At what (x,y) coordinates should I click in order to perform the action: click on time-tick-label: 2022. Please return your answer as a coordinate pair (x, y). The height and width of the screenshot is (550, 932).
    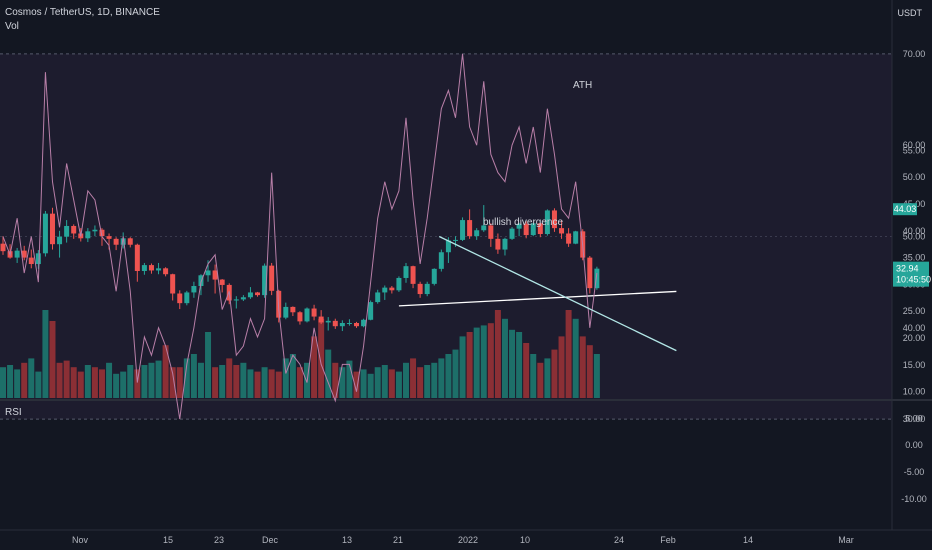
    Looking at the image, I should click on (468, 540).